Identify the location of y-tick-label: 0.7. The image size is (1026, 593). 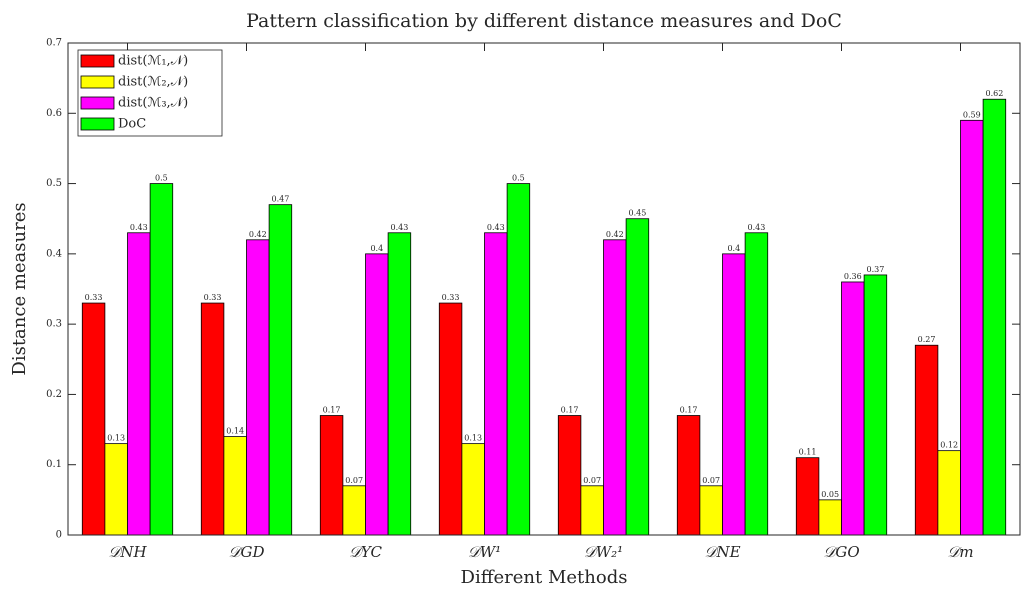
(54, 43).